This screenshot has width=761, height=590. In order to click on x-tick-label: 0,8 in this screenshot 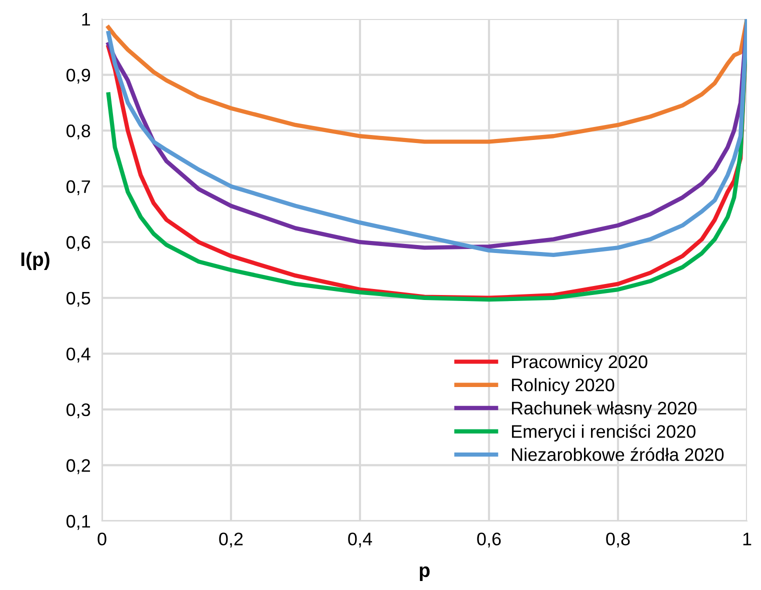, I will do `click(618, 540)`.